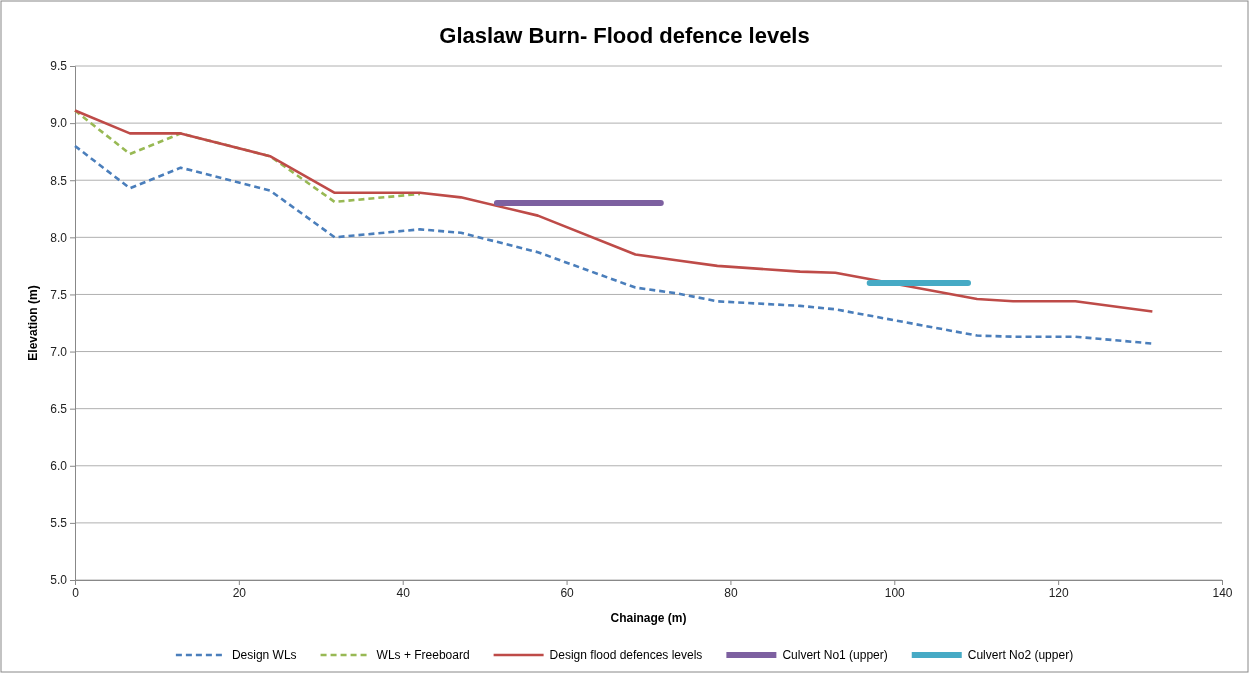 The image size is (1249, 673). I want to click on chart-title: Glaslaw Burn- Flood defence levels, so click(624, 35).